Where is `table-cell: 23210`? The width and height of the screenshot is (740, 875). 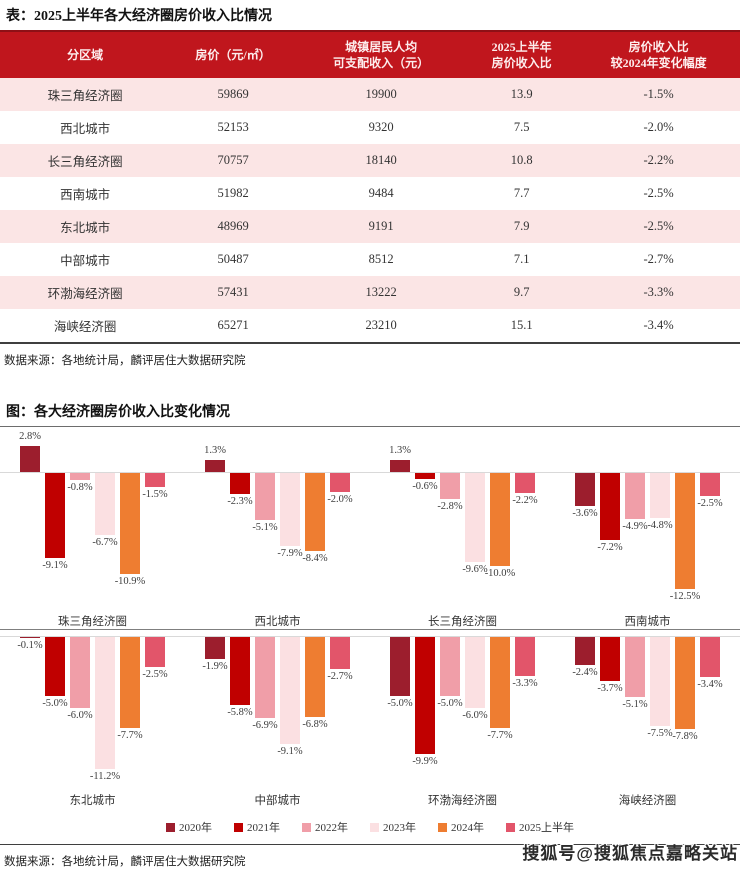 table-cell: 23210 is located at coordinates (381, 325).